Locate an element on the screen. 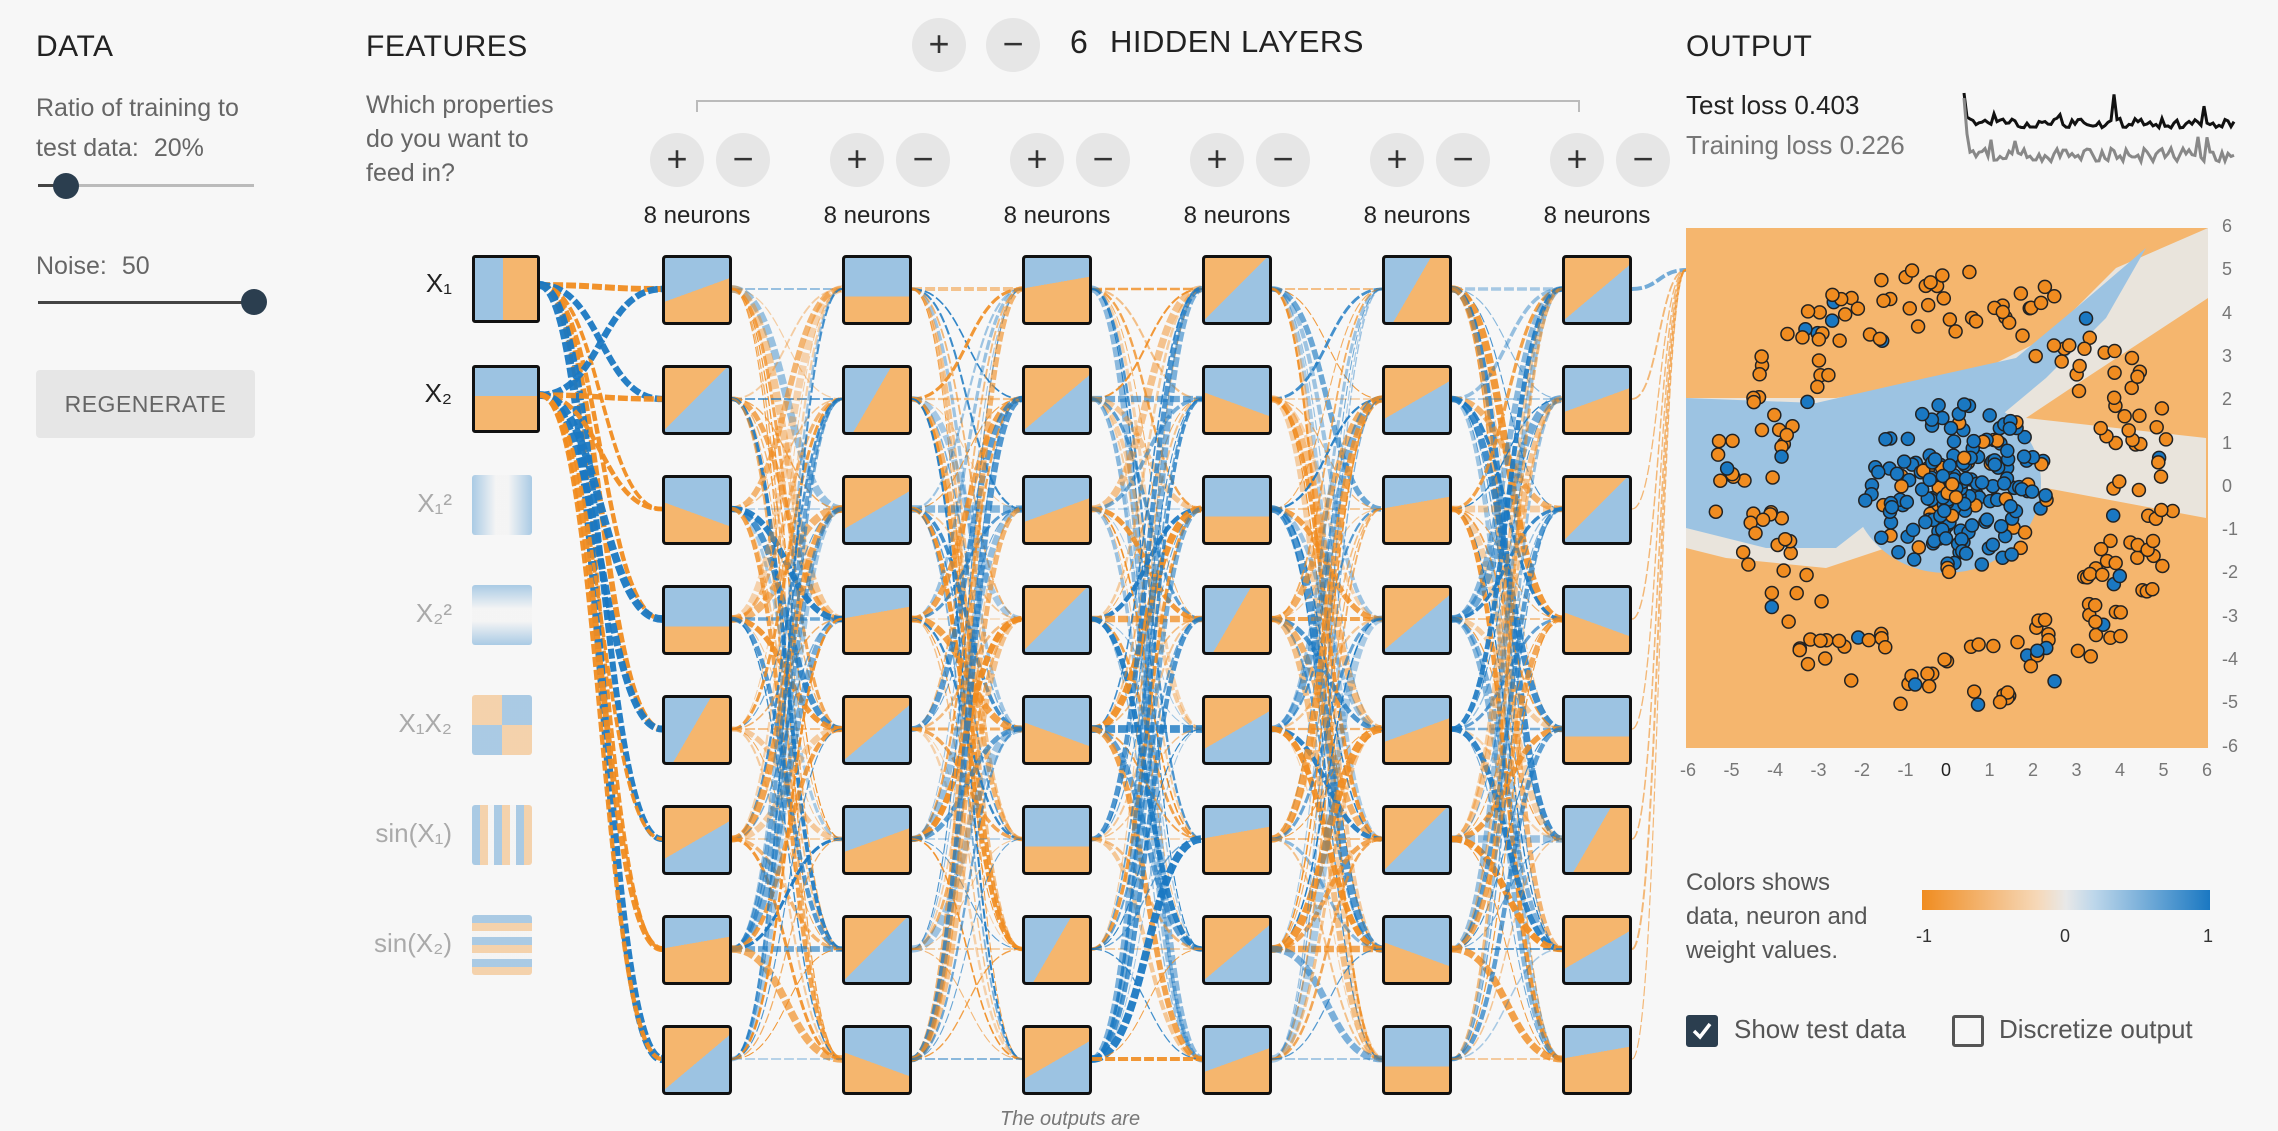 Image resolution: width=2278 pixels, height=1131 pixels. regenerate-button: REGENERATE is located at coordinates (145, 404).